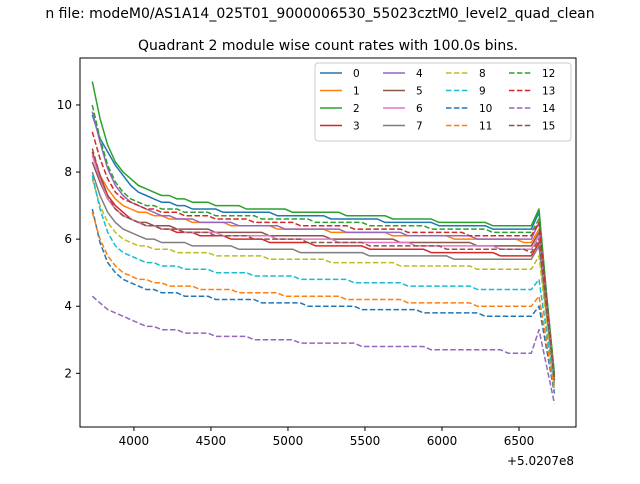 The width and height of the screenshot is (640, 484). I want to click on legend-label-1: 1, so click(356, 92).